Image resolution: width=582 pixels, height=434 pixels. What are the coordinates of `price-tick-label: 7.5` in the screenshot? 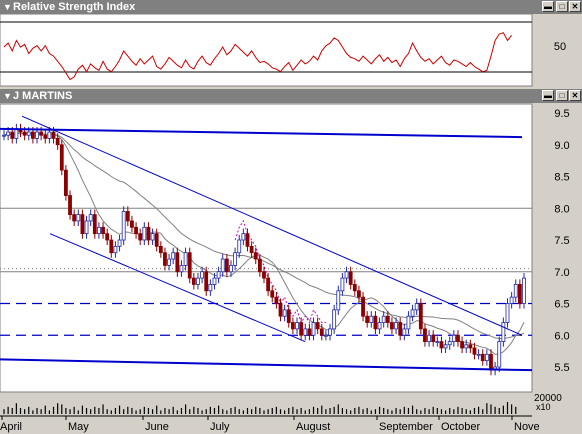 It's located at (561, 241).